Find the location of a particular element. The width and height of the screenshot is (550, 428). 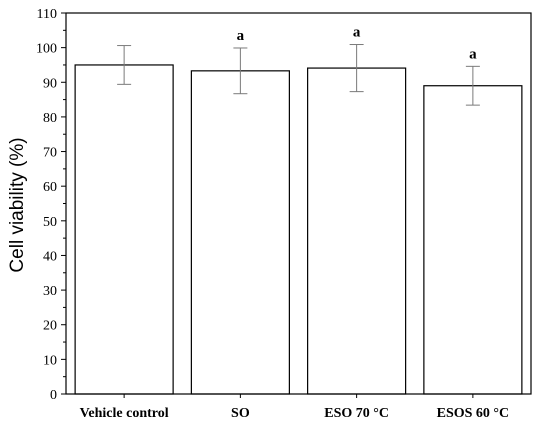

y-tick-label: 100 is located at coordinates (46, 49).